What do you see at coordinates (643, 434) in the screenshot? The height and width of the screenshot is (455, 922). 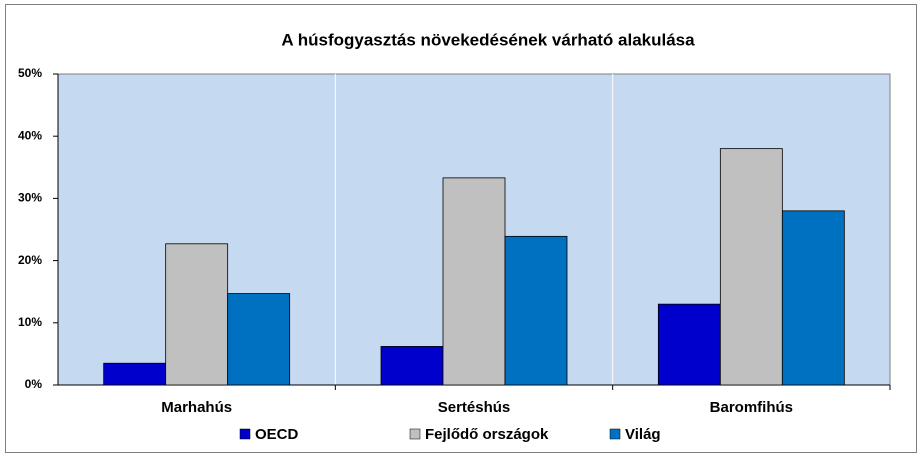 I see `legend-label: Világ` at bounding box center [643, 434].